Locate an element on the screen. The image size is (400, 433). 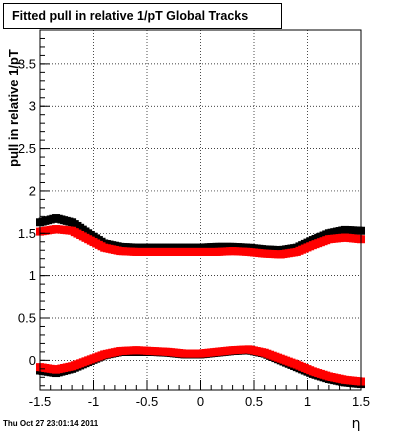
y-tick-label: 3.5 is located at coordinates (27, 63).